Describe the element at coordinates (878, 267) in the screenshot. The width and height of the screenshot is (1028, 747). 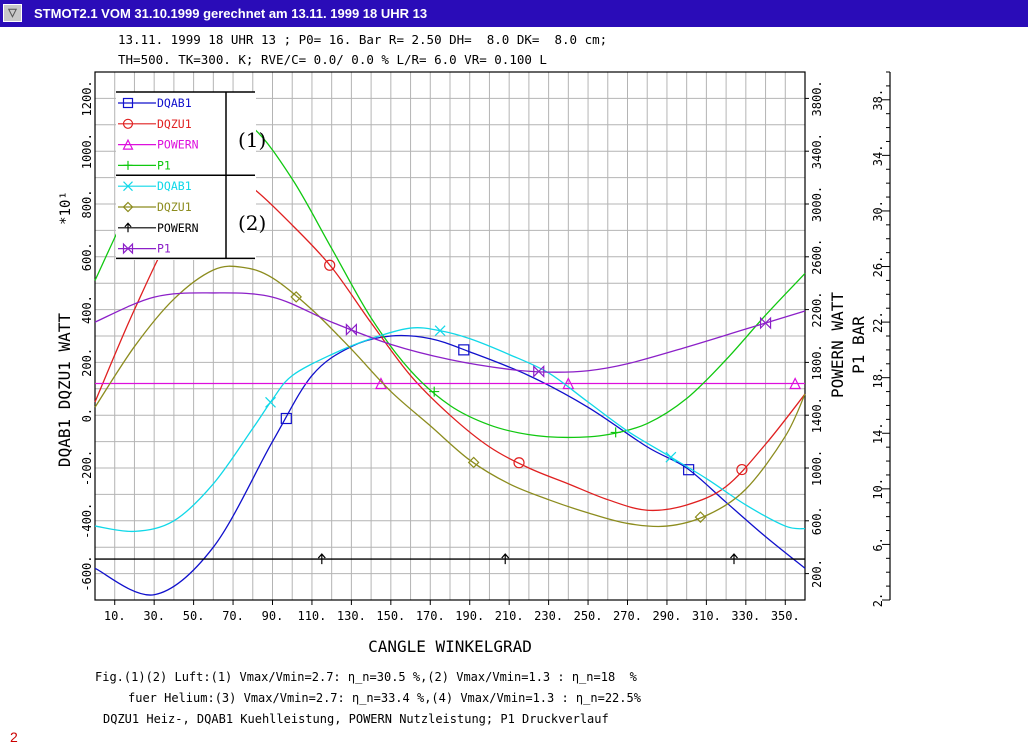
I see `right-y-tick-label: 26.` at that location.